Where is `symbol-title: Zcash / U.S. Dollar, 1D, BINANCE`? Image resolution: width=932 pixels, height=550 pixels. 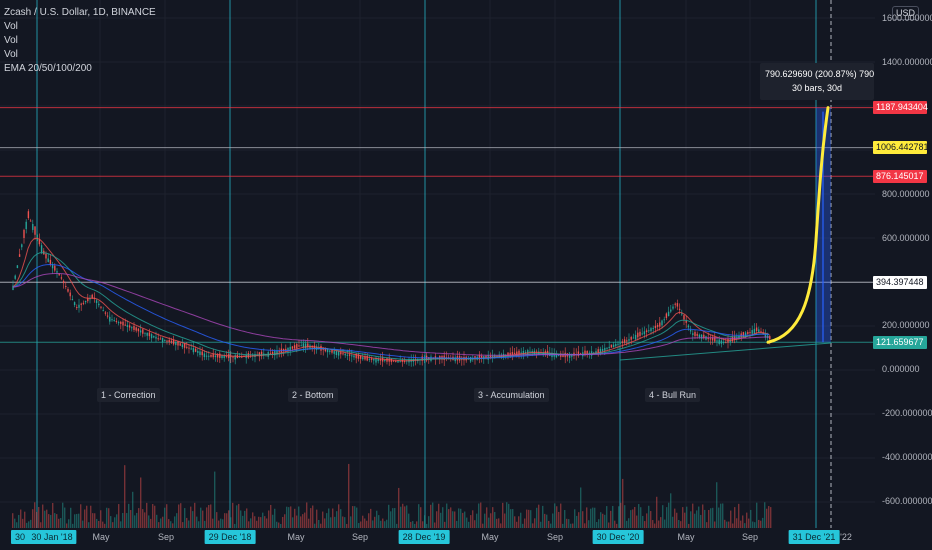 symbol-title: Zcash / U.S. Dollar, 1D, BINANCE is located at coordinates (80, 12).